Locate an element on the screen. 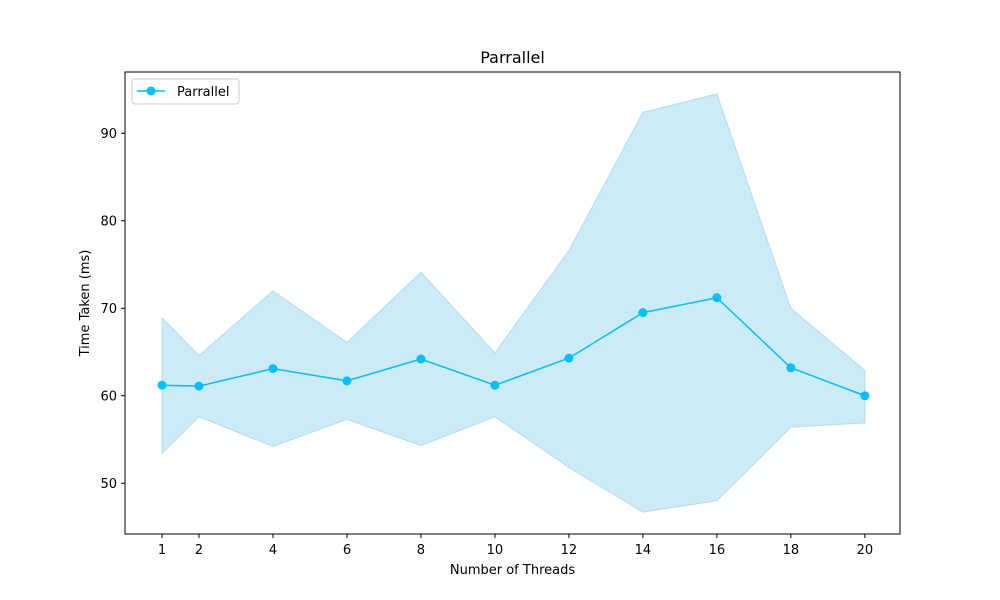 This screenshot has width=1000, height=600. y-tick-label: 70 is located at coordinates (108, 309).